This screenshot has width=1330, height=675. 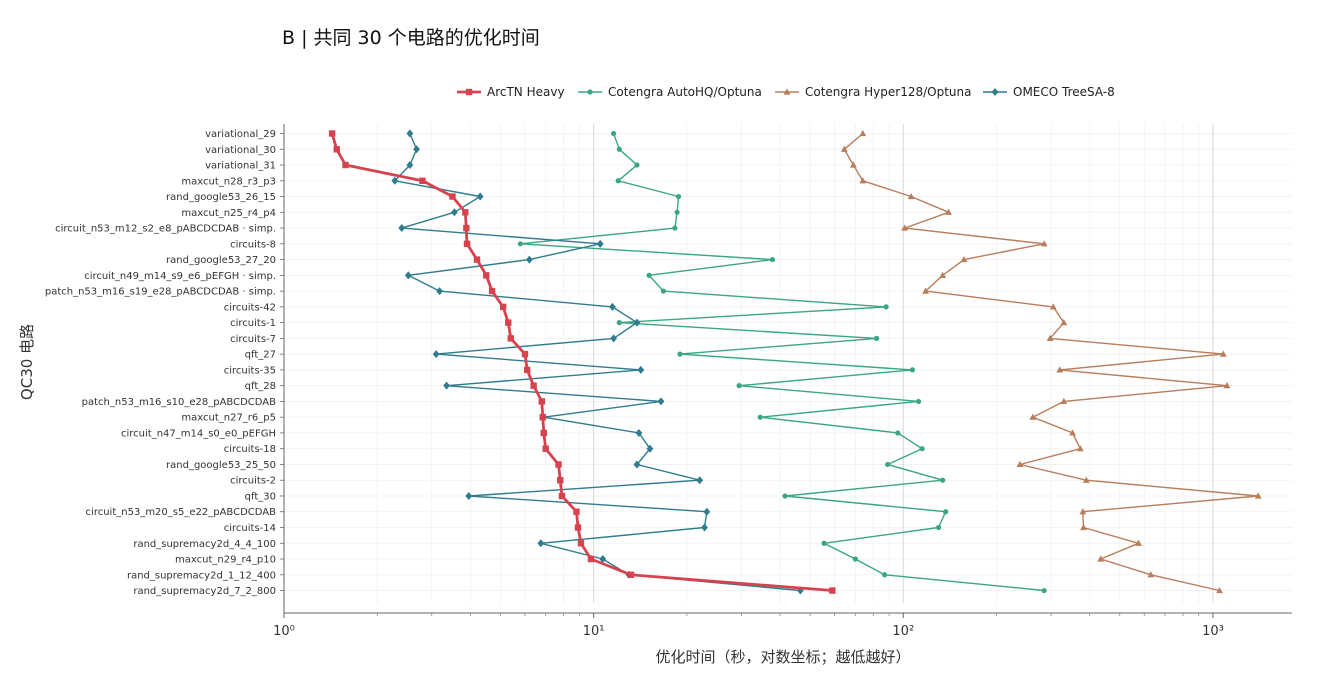 I want to click on chart-title: B | 共同 30 个电路的优化时间, so click(x=411, y=38).